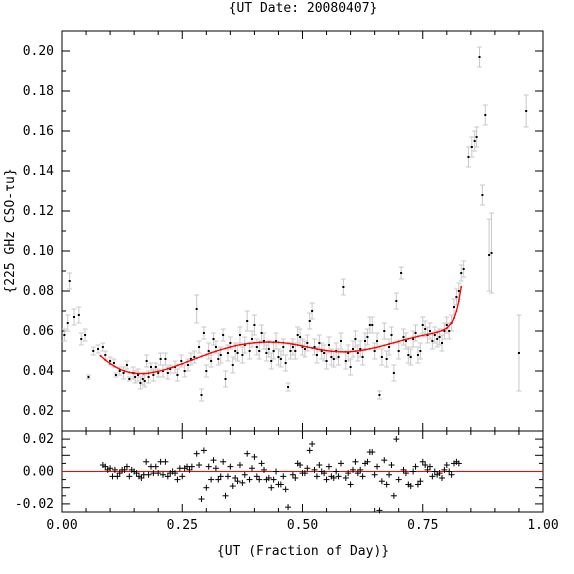 Image resolution: width=574 pixels, height=574 pixels. I want to click on y-tick-label: 0.02, so click(38, 411).